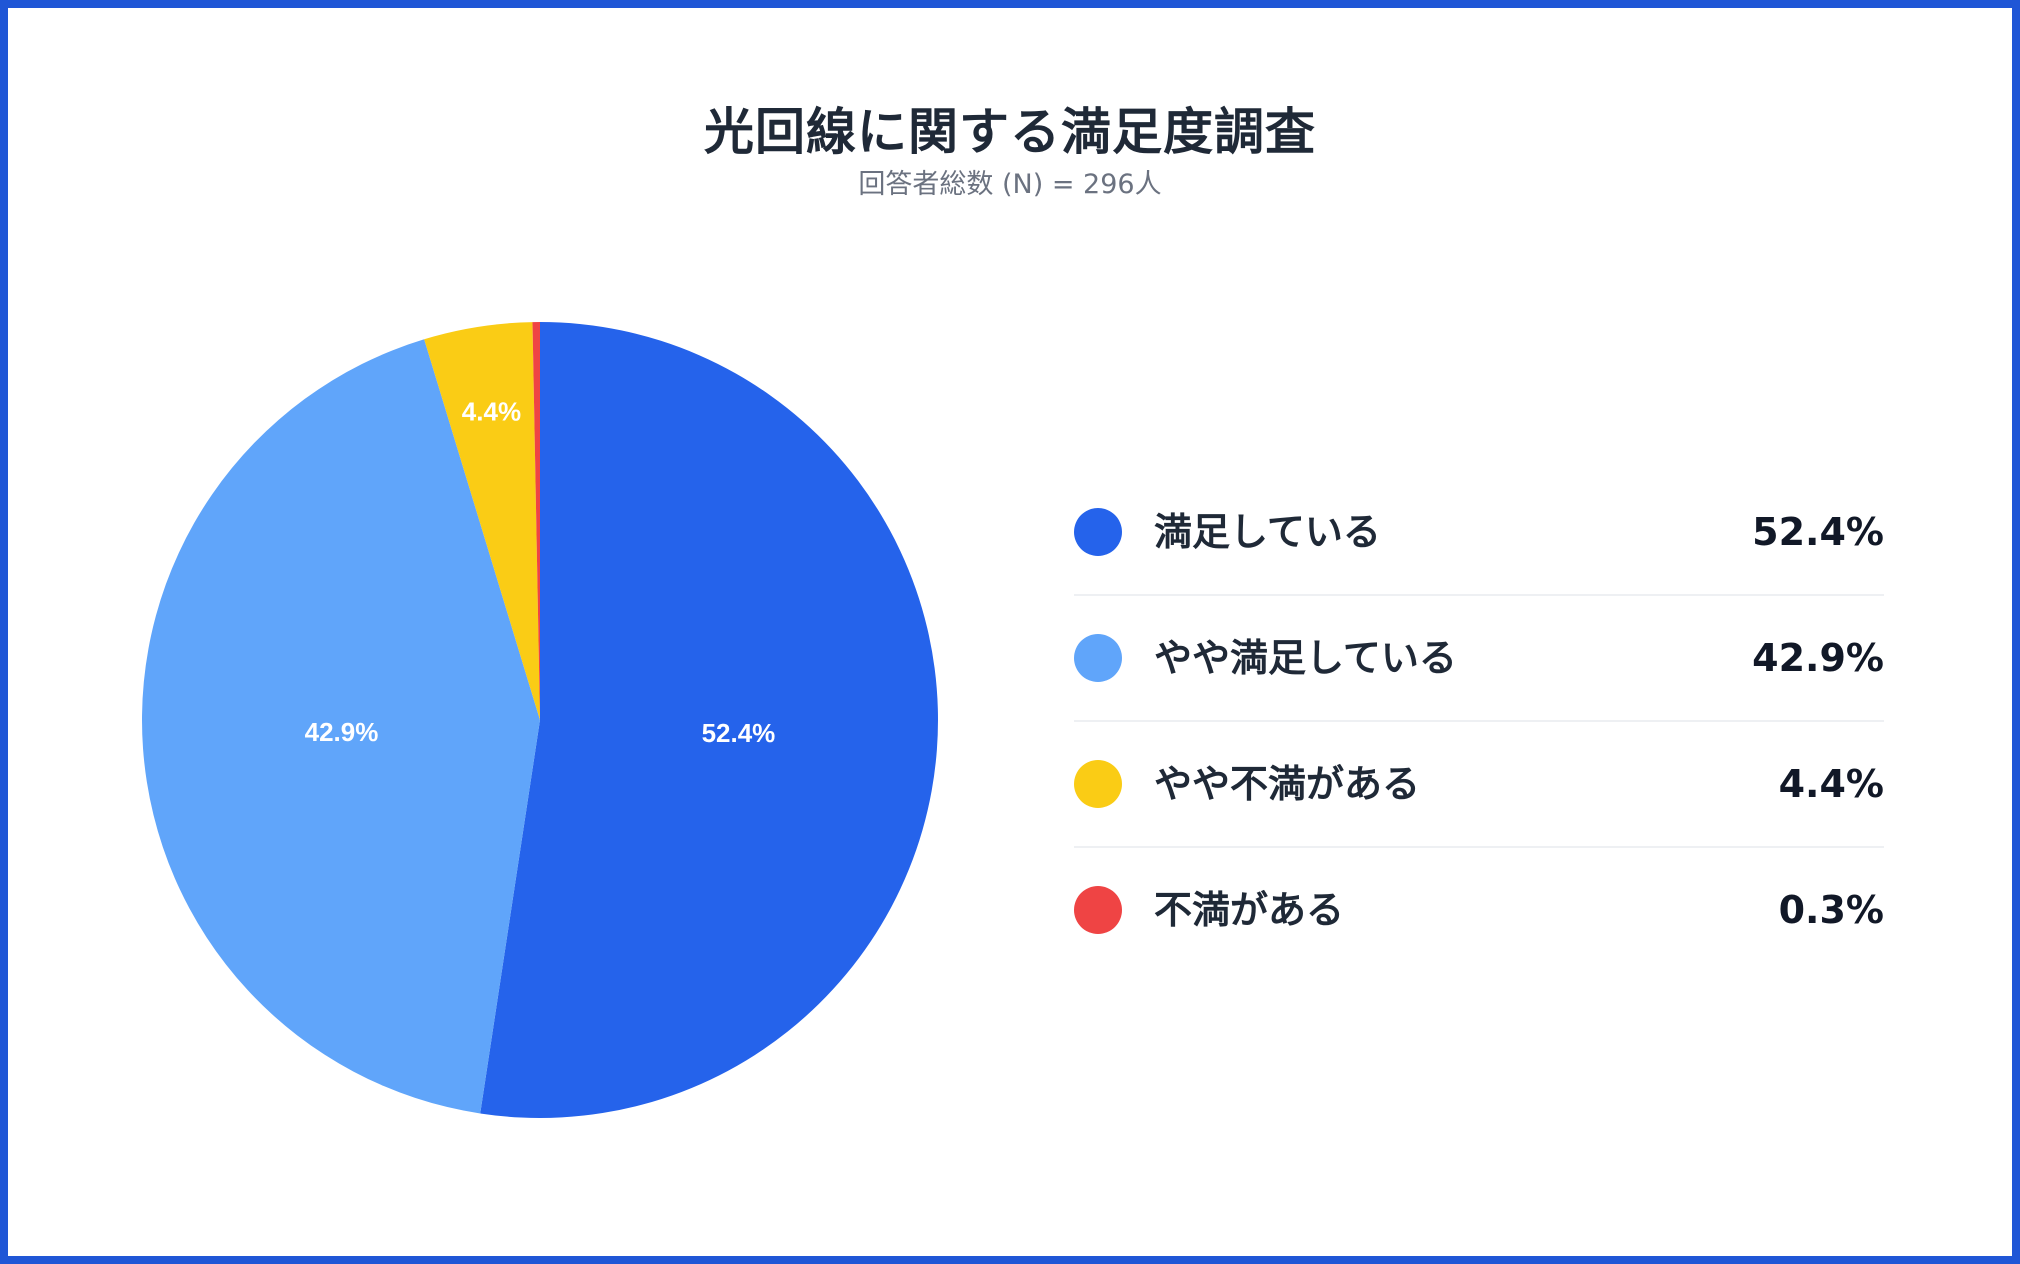 The image size is (2020, 1264). What do you see at coordinates (1479, 533) in the screenshot?
I see `legend-item: 満足している 52.4%` at bounding box center [1479, 533].